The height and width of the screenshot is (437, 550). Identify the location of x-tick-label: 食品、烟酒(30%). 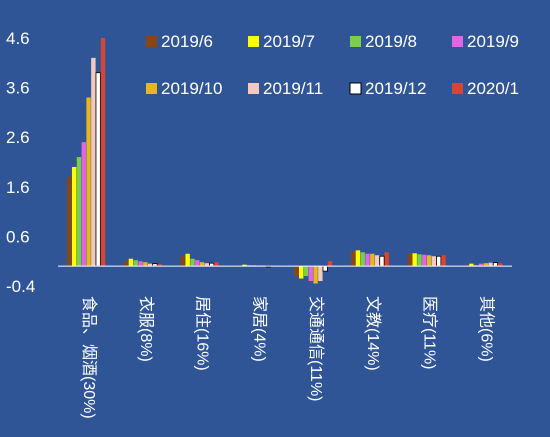
(89, 357).